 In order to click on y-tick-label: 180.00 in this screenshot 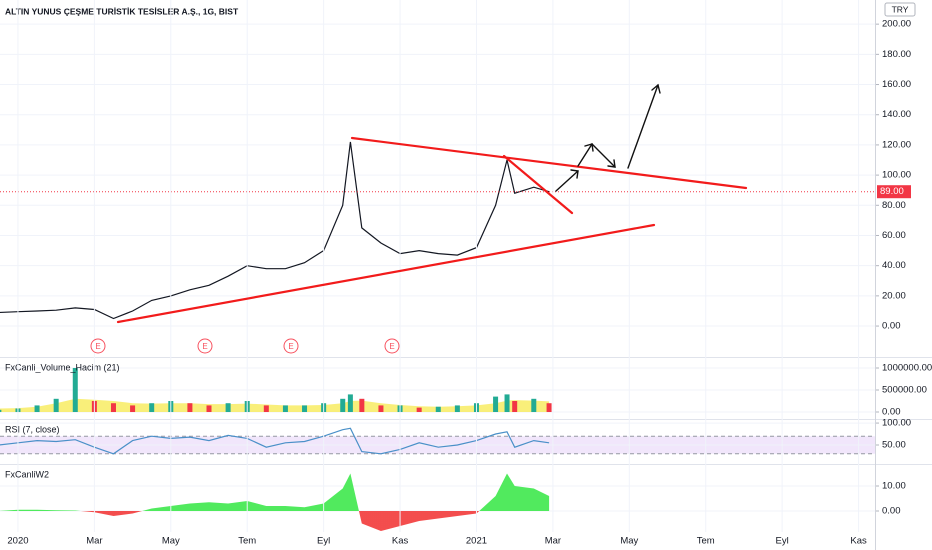, I will do `click(896, 54)`.